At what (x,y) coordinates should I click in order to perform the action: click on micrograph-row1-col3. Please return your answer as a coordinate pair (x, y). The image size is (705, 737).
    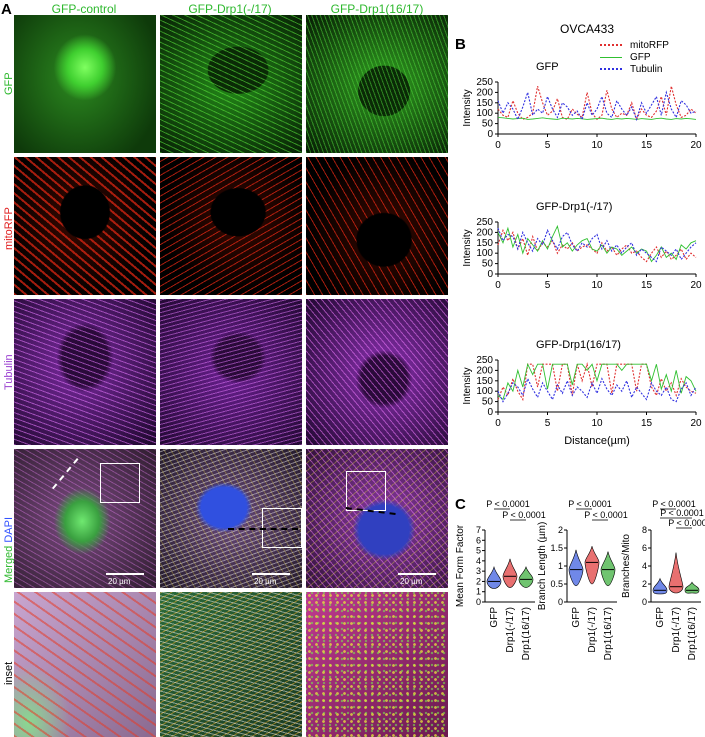
    Looking at the image, I should click on (377, 84).